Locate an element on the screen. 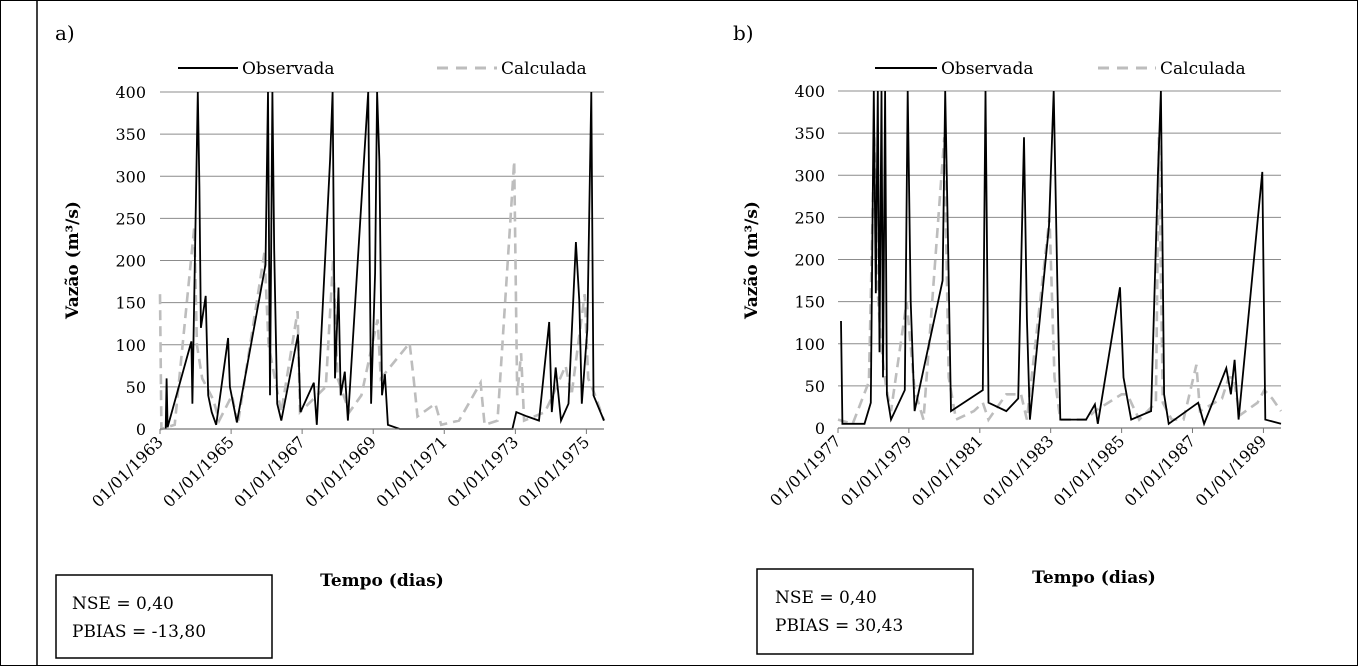 Image resolution: width=1358 pixels, height=666 pixels. stats-box: NSE = 0,40 PBIAS = -13,80 is located at coordinates (164, 616).